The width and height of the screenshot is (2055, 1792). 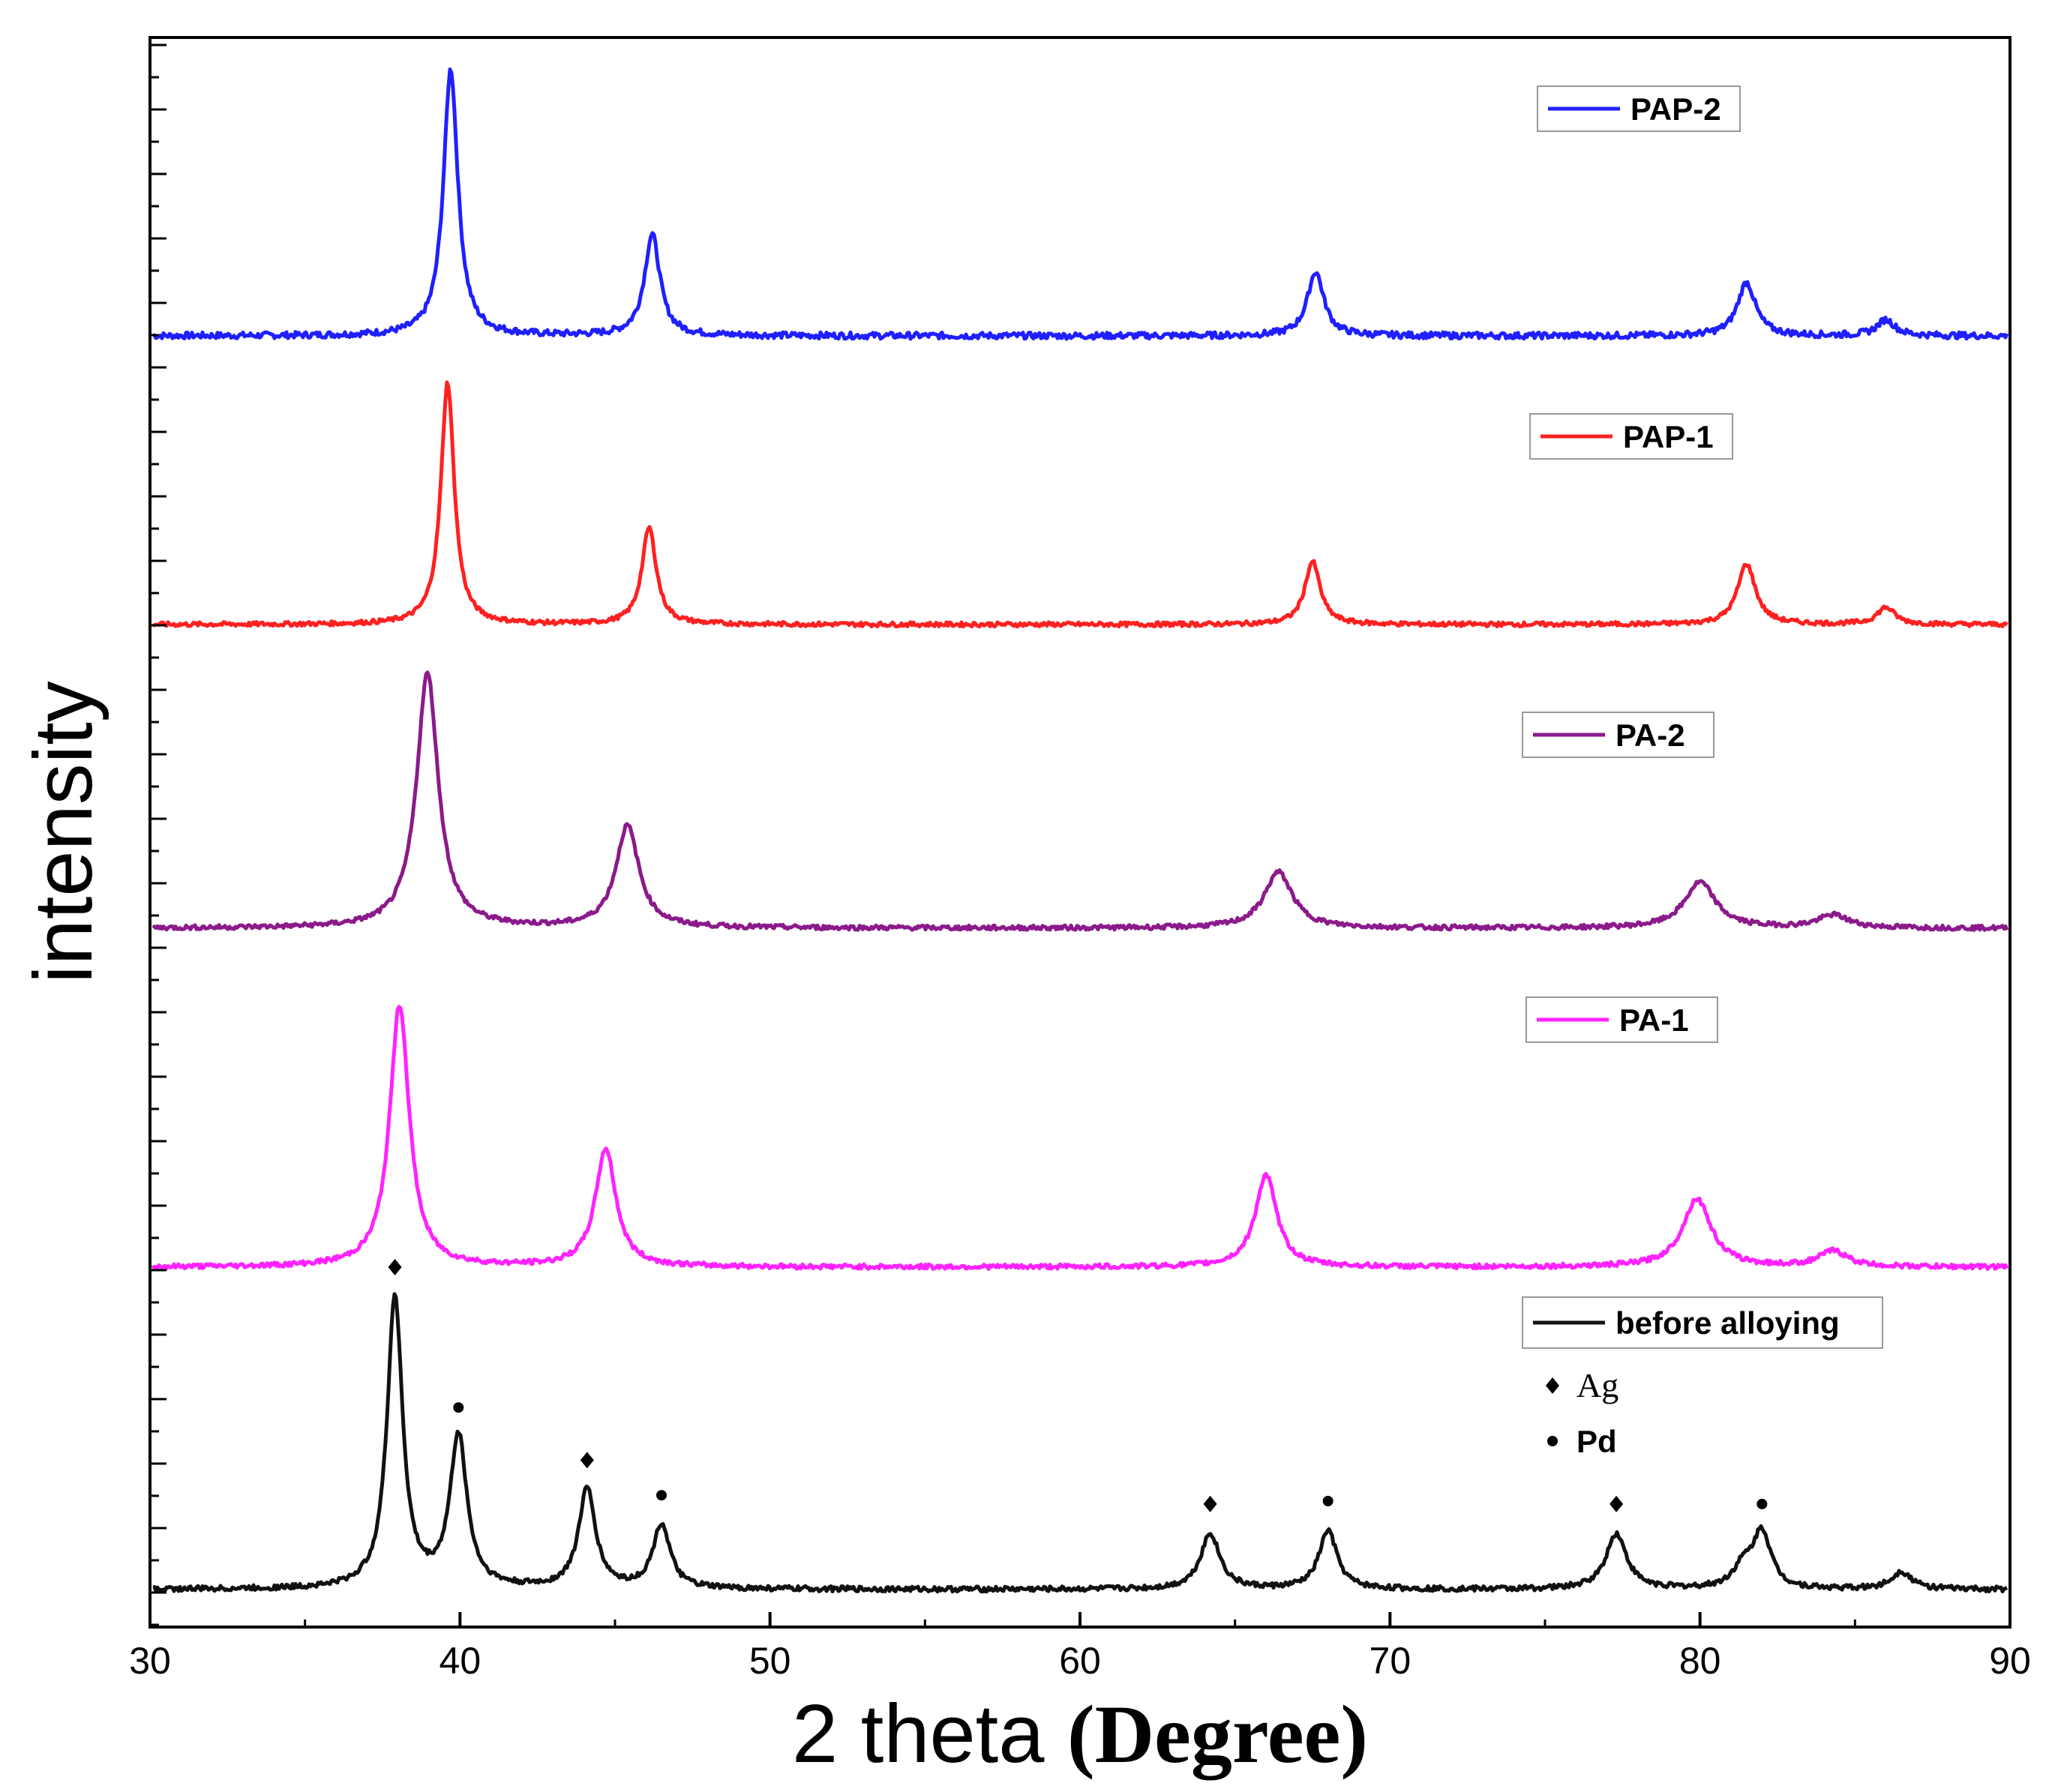 What do you see at coordinates (1582, 1412) in the screenshot?
I see `phase-legend: Ag Pd` at bounding box center [1582, 1412].